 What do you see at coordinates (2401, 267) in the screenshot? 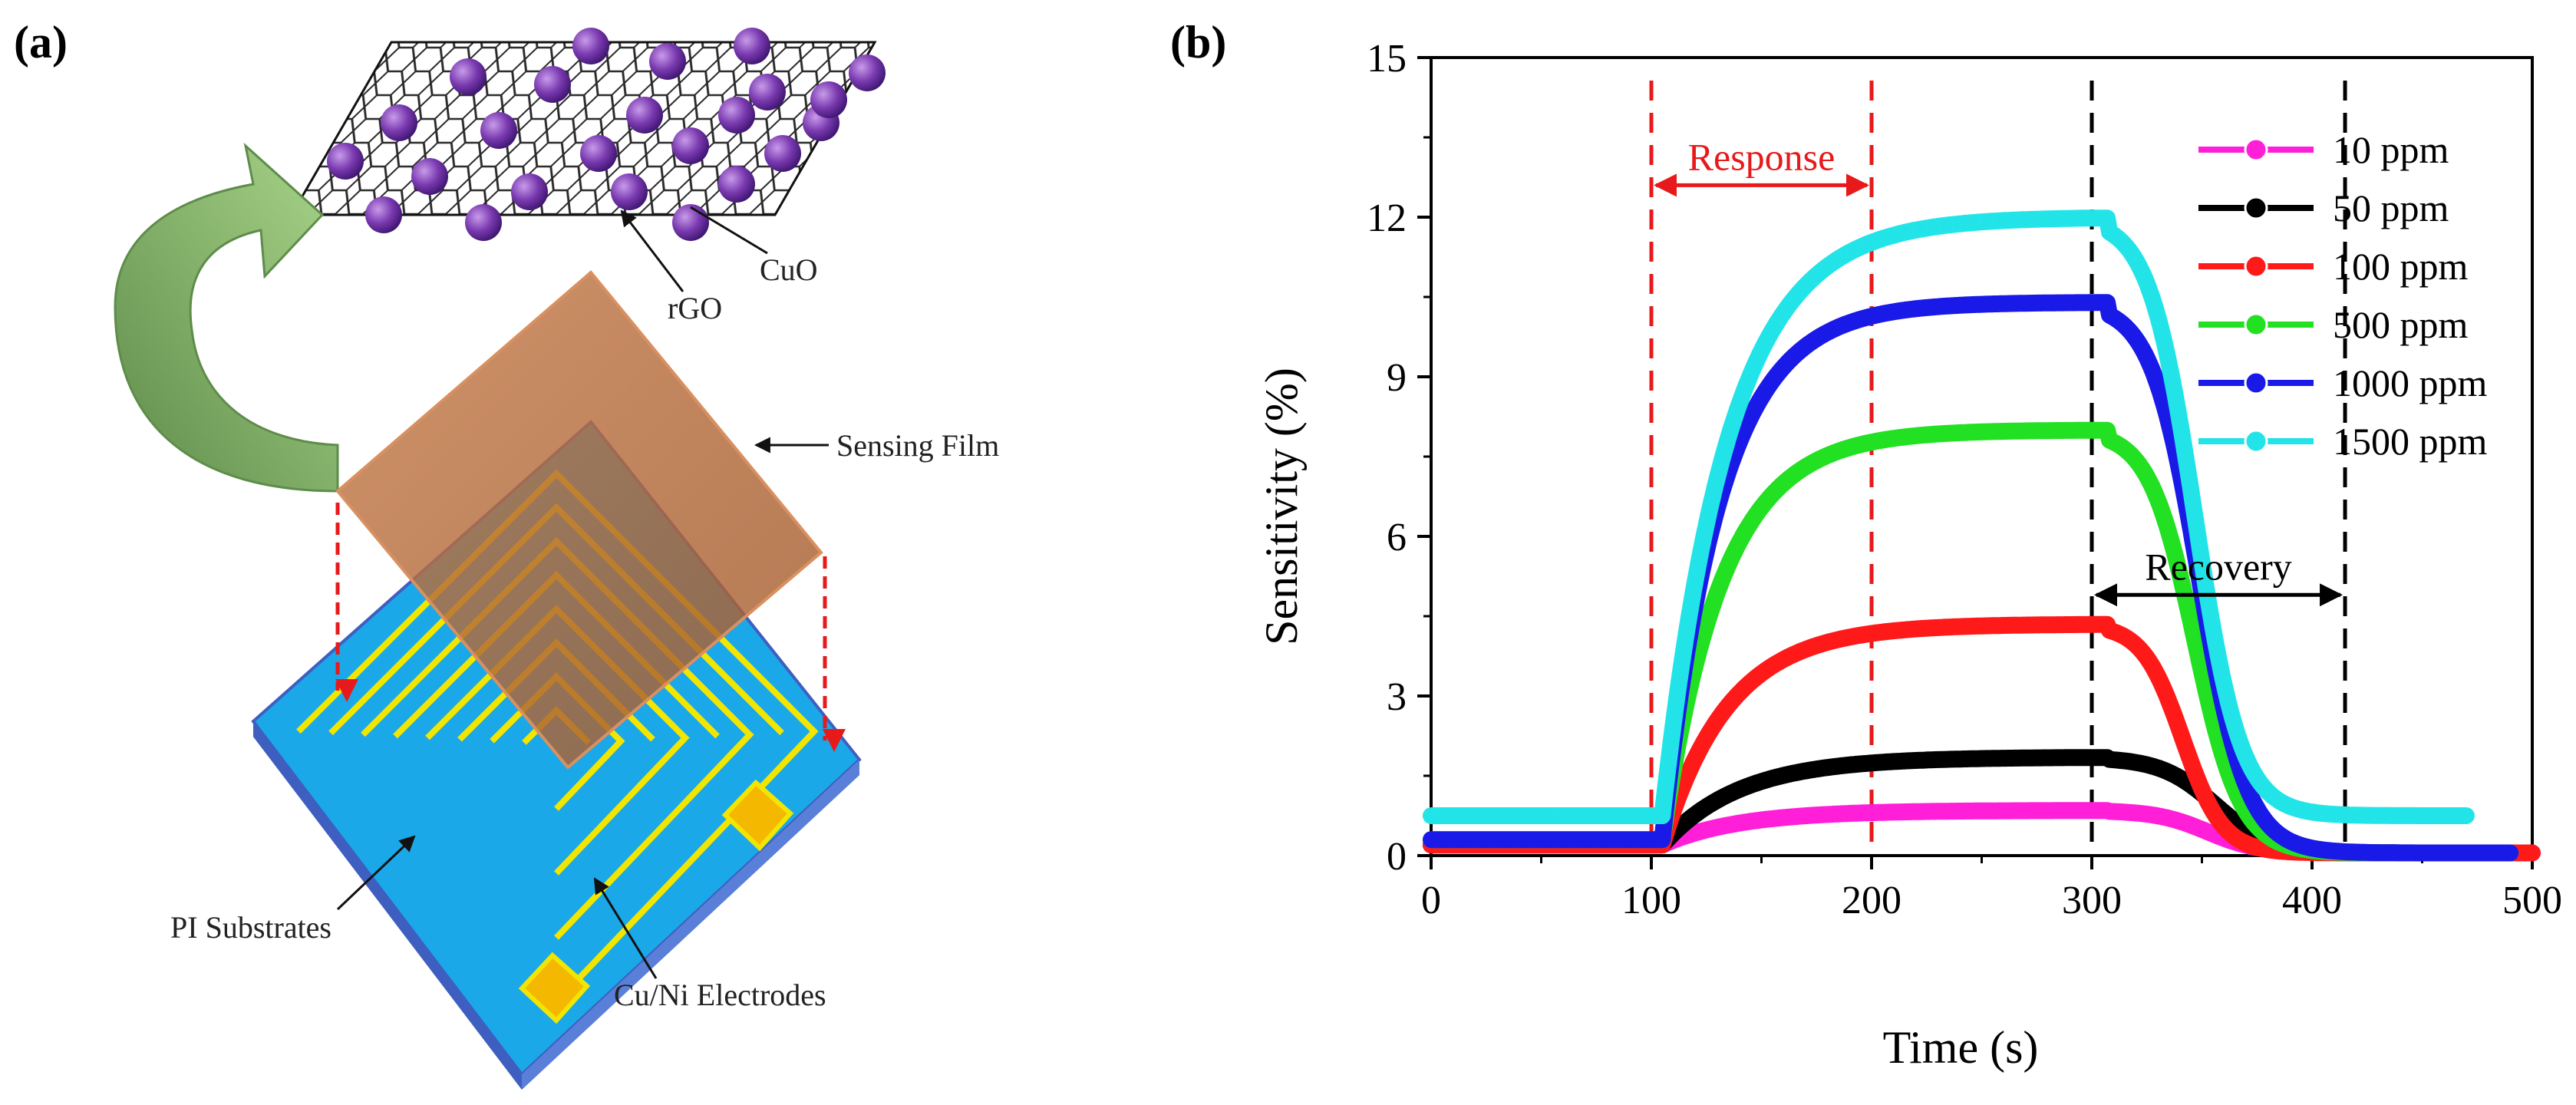
I see `legend-label: 100 ppm` at bounding box center [2401, 267].